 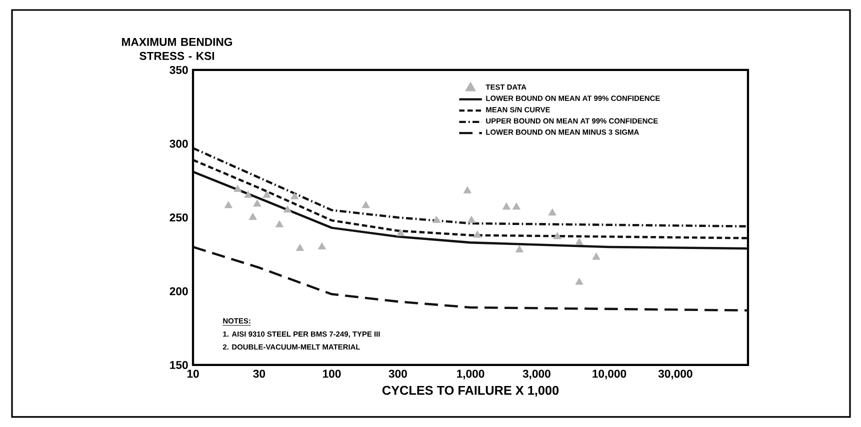 I want to click on y-tick-label: 300, so click(x=179, y=144).